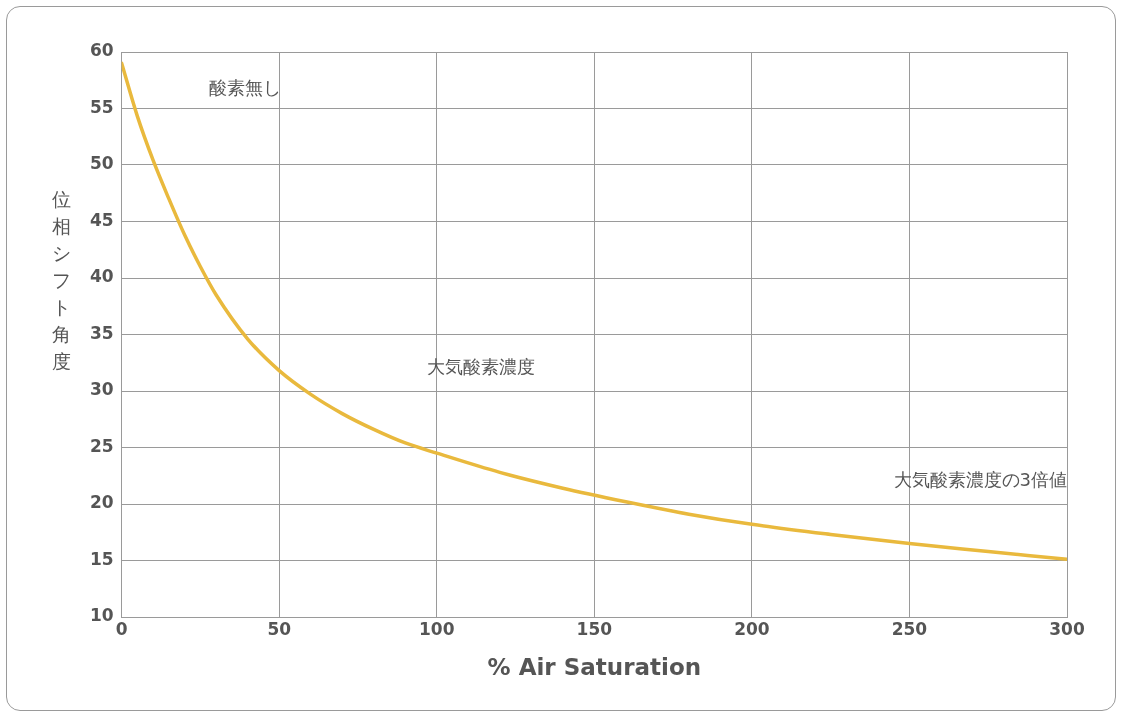 The height and width of the screenshot is (717, 1122). What do you see at coordinates (101, 219) in the screenshot?
I see `y-tick-label: 45` at bounding box center [101, 219].